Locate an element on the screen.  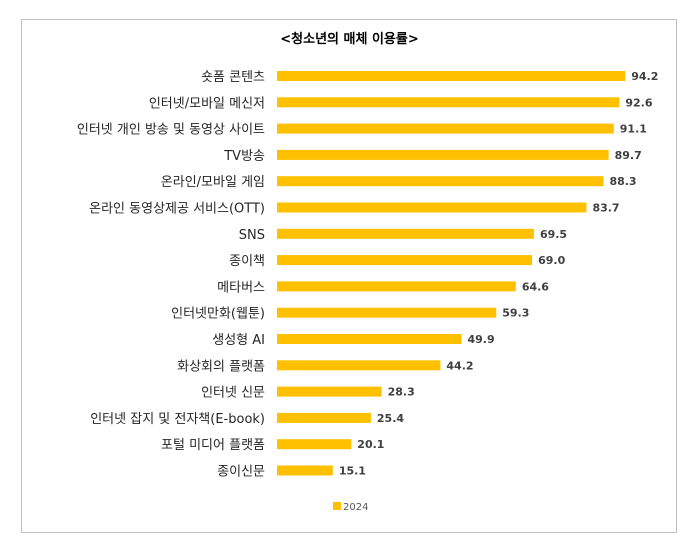
category-label: 인터넷 신문 is located at coordinates (233, 393).